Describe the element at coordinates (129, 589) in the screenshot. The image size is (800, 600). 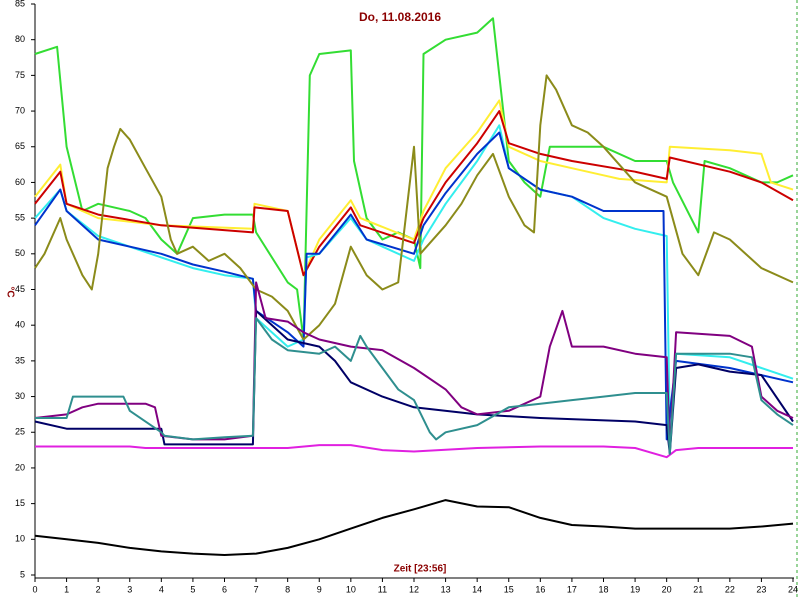
I see `x-tick-label: 3` at that location.